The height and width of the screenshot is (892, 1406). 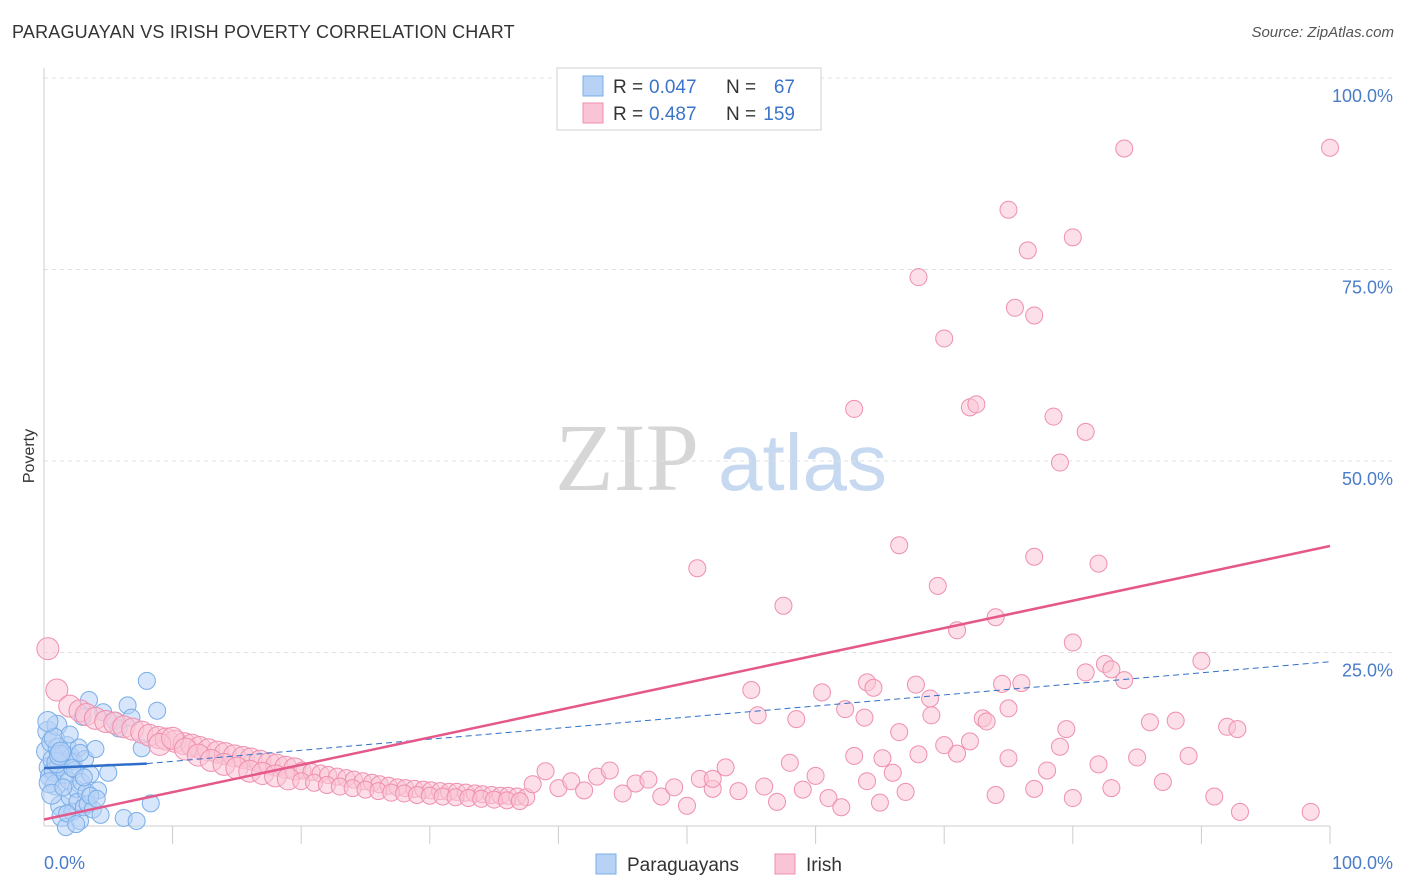 What do you see at coordinates (683, 865) in the screenshot?
I see `legend-bottom-label-paraguayans: Paraguayans` at bounding box center [683, 865].